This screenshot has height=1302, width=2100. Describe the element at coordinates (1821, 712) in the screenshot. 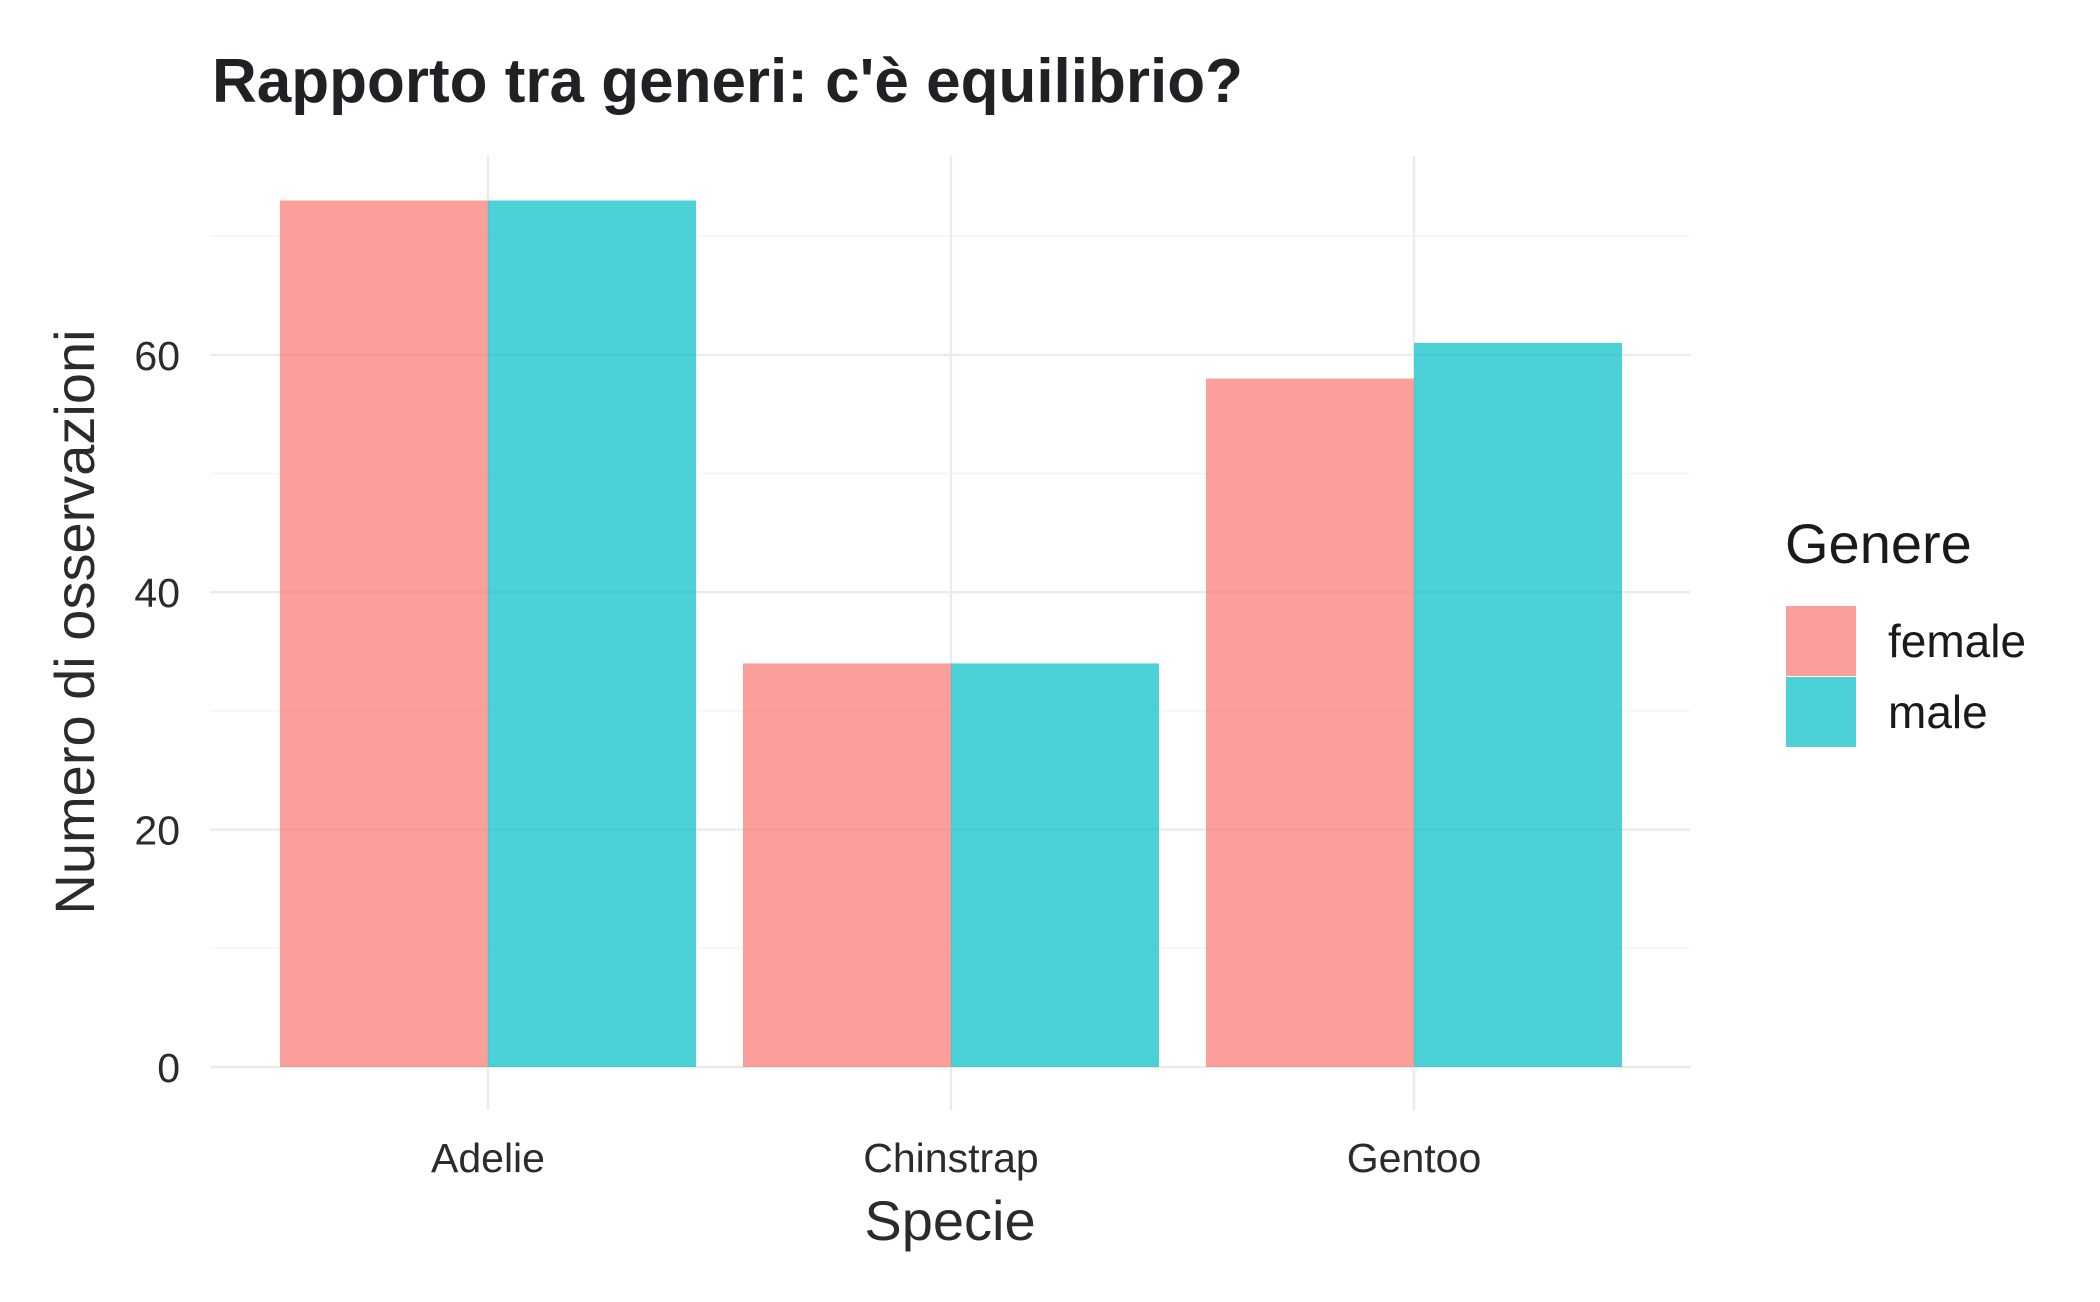

I see `legend-key-male` at that location.